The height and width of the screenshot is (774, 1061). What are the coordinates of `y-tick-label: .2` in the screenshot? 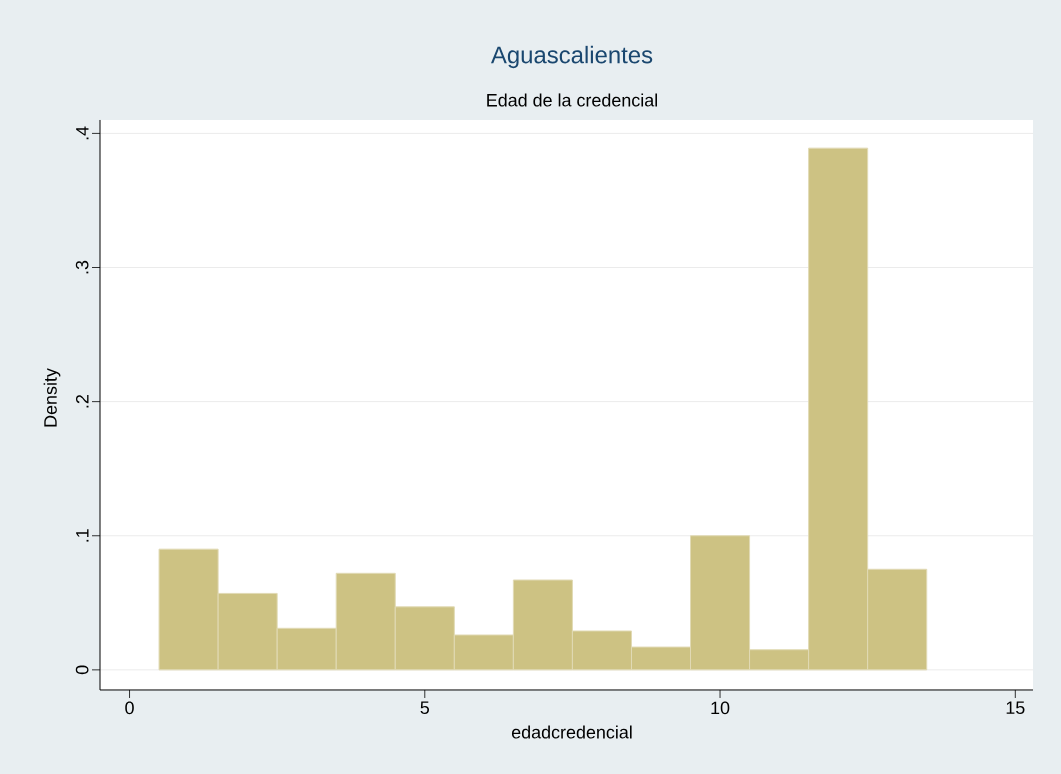 It's located at (82, 401).